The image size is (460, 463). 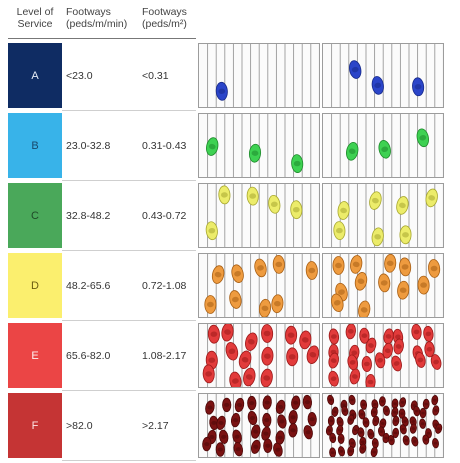 What do you see at coordinates (79, 425) in the screenshot?
I see `flow-value: >82.0` at bounding box center [79, 425].